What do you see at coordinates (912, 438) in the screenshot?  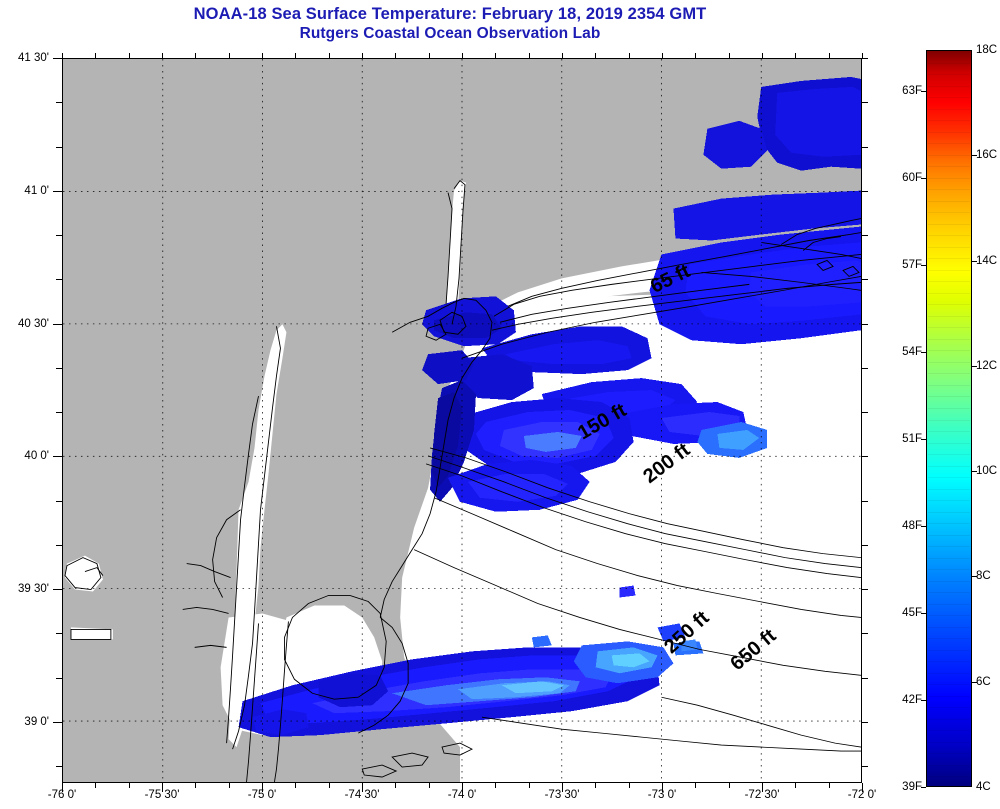 I see `colorbar-label-fahrenheit: 51F` at bounding box center [912, 438].